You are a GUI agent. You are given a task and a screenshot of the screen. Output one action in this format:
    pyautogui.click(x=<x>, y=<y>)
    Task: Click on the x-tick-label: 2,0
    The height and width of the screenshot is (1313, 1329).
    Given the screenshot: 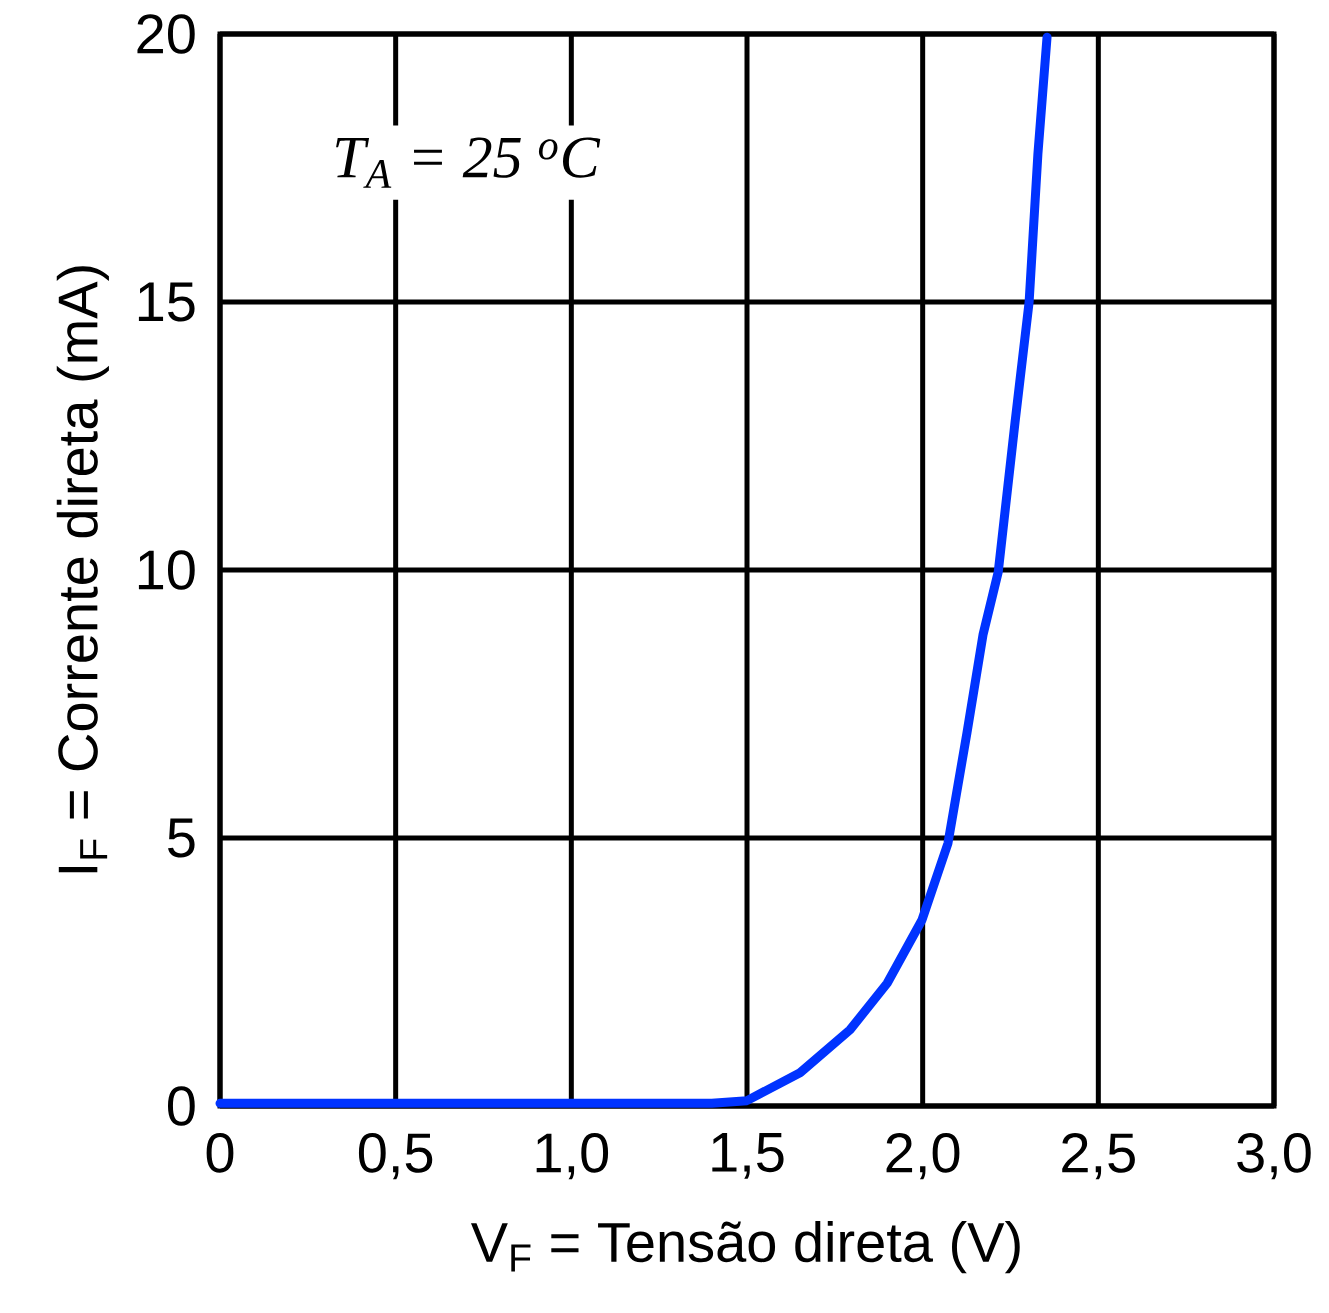 What is the action you would take?
    pyautogui.click(x=923, y=1156)
    